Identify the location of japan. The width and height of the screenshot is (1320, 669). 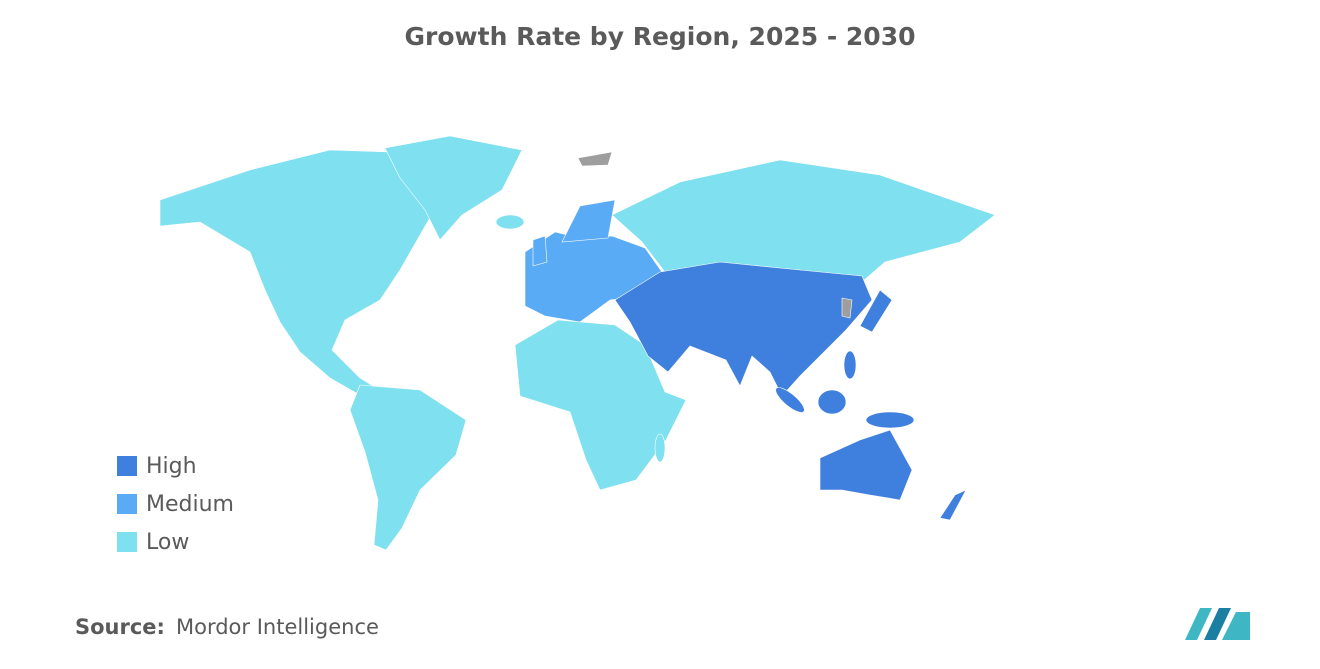
(876, 311).